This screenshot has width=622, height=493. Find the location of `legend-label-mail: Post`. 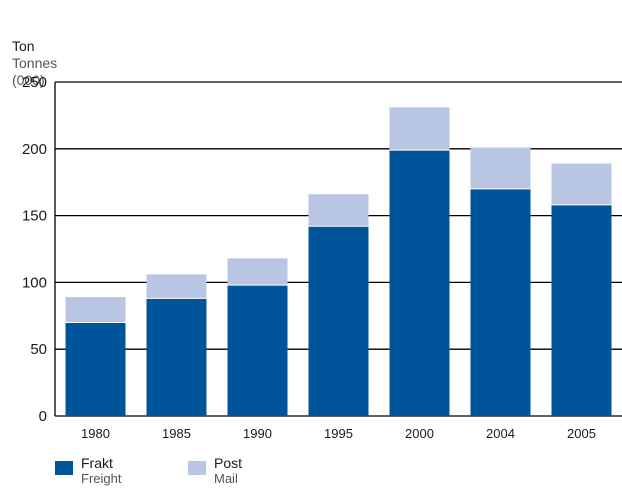

legend-label-mail: Post is located at coordinates (228, 463).